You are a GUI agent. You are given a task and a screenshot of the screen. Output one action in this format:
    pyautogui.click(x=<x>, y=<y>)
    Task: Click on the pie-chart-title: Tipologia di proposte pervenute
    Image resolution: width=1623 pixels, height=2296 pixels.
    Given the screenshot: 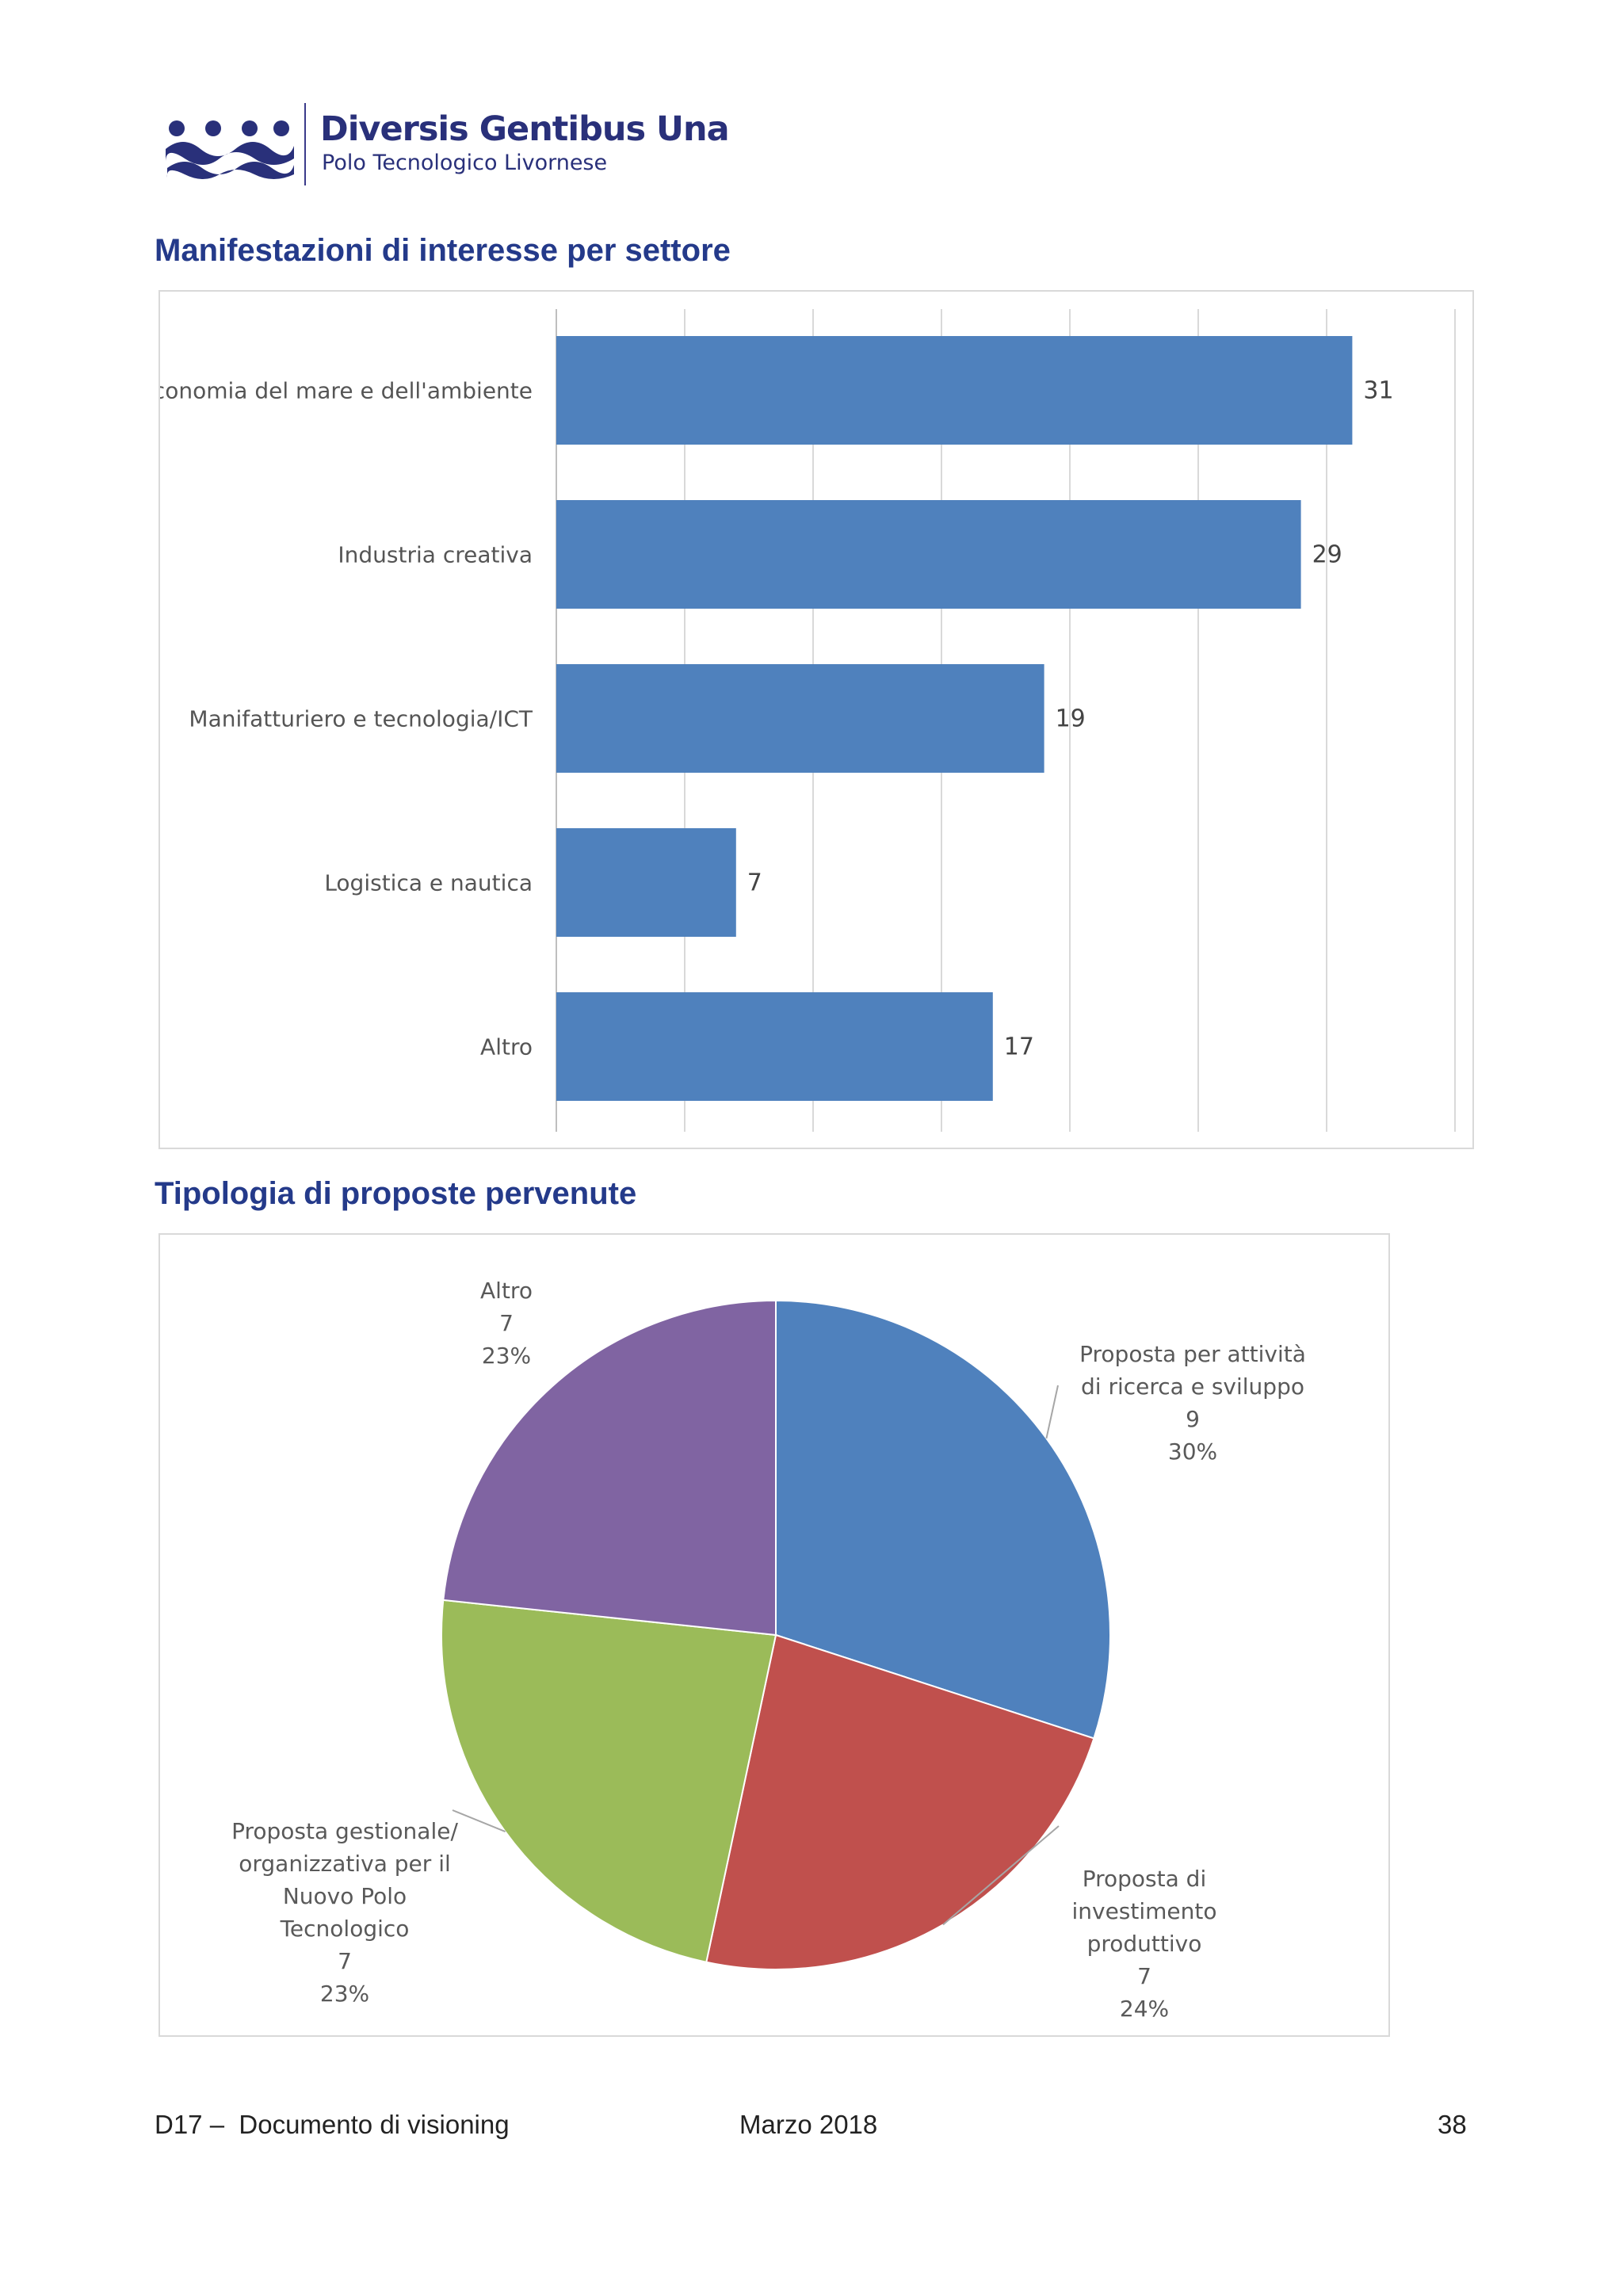 What is the action you would take?
    pyautogui.click(x=396, y=1193)
    